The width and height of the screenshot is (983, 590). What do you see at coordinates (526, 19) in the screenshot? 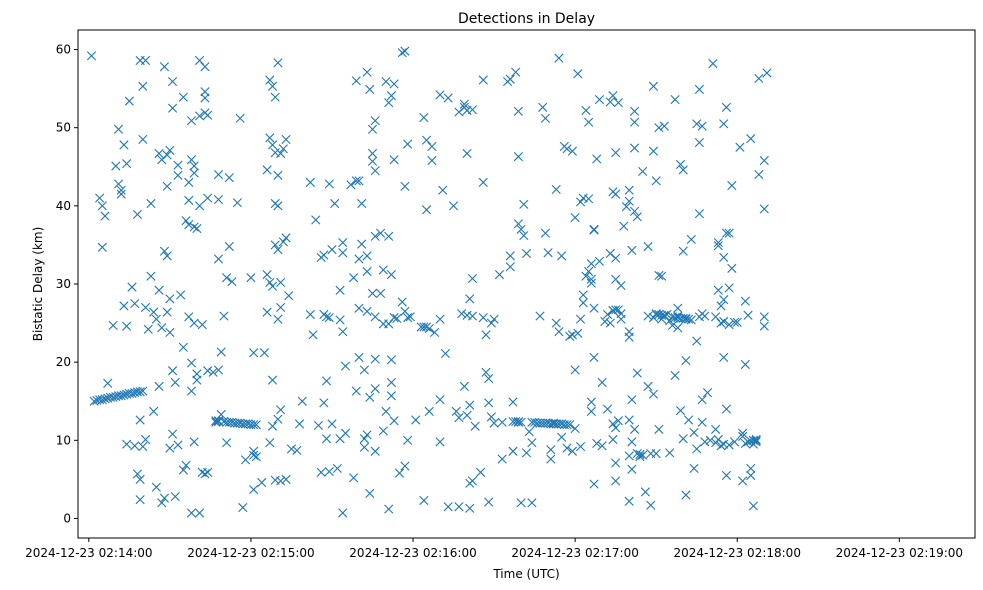
I see `chart-title: Detections in Delay` at bounding box center [526, 19].